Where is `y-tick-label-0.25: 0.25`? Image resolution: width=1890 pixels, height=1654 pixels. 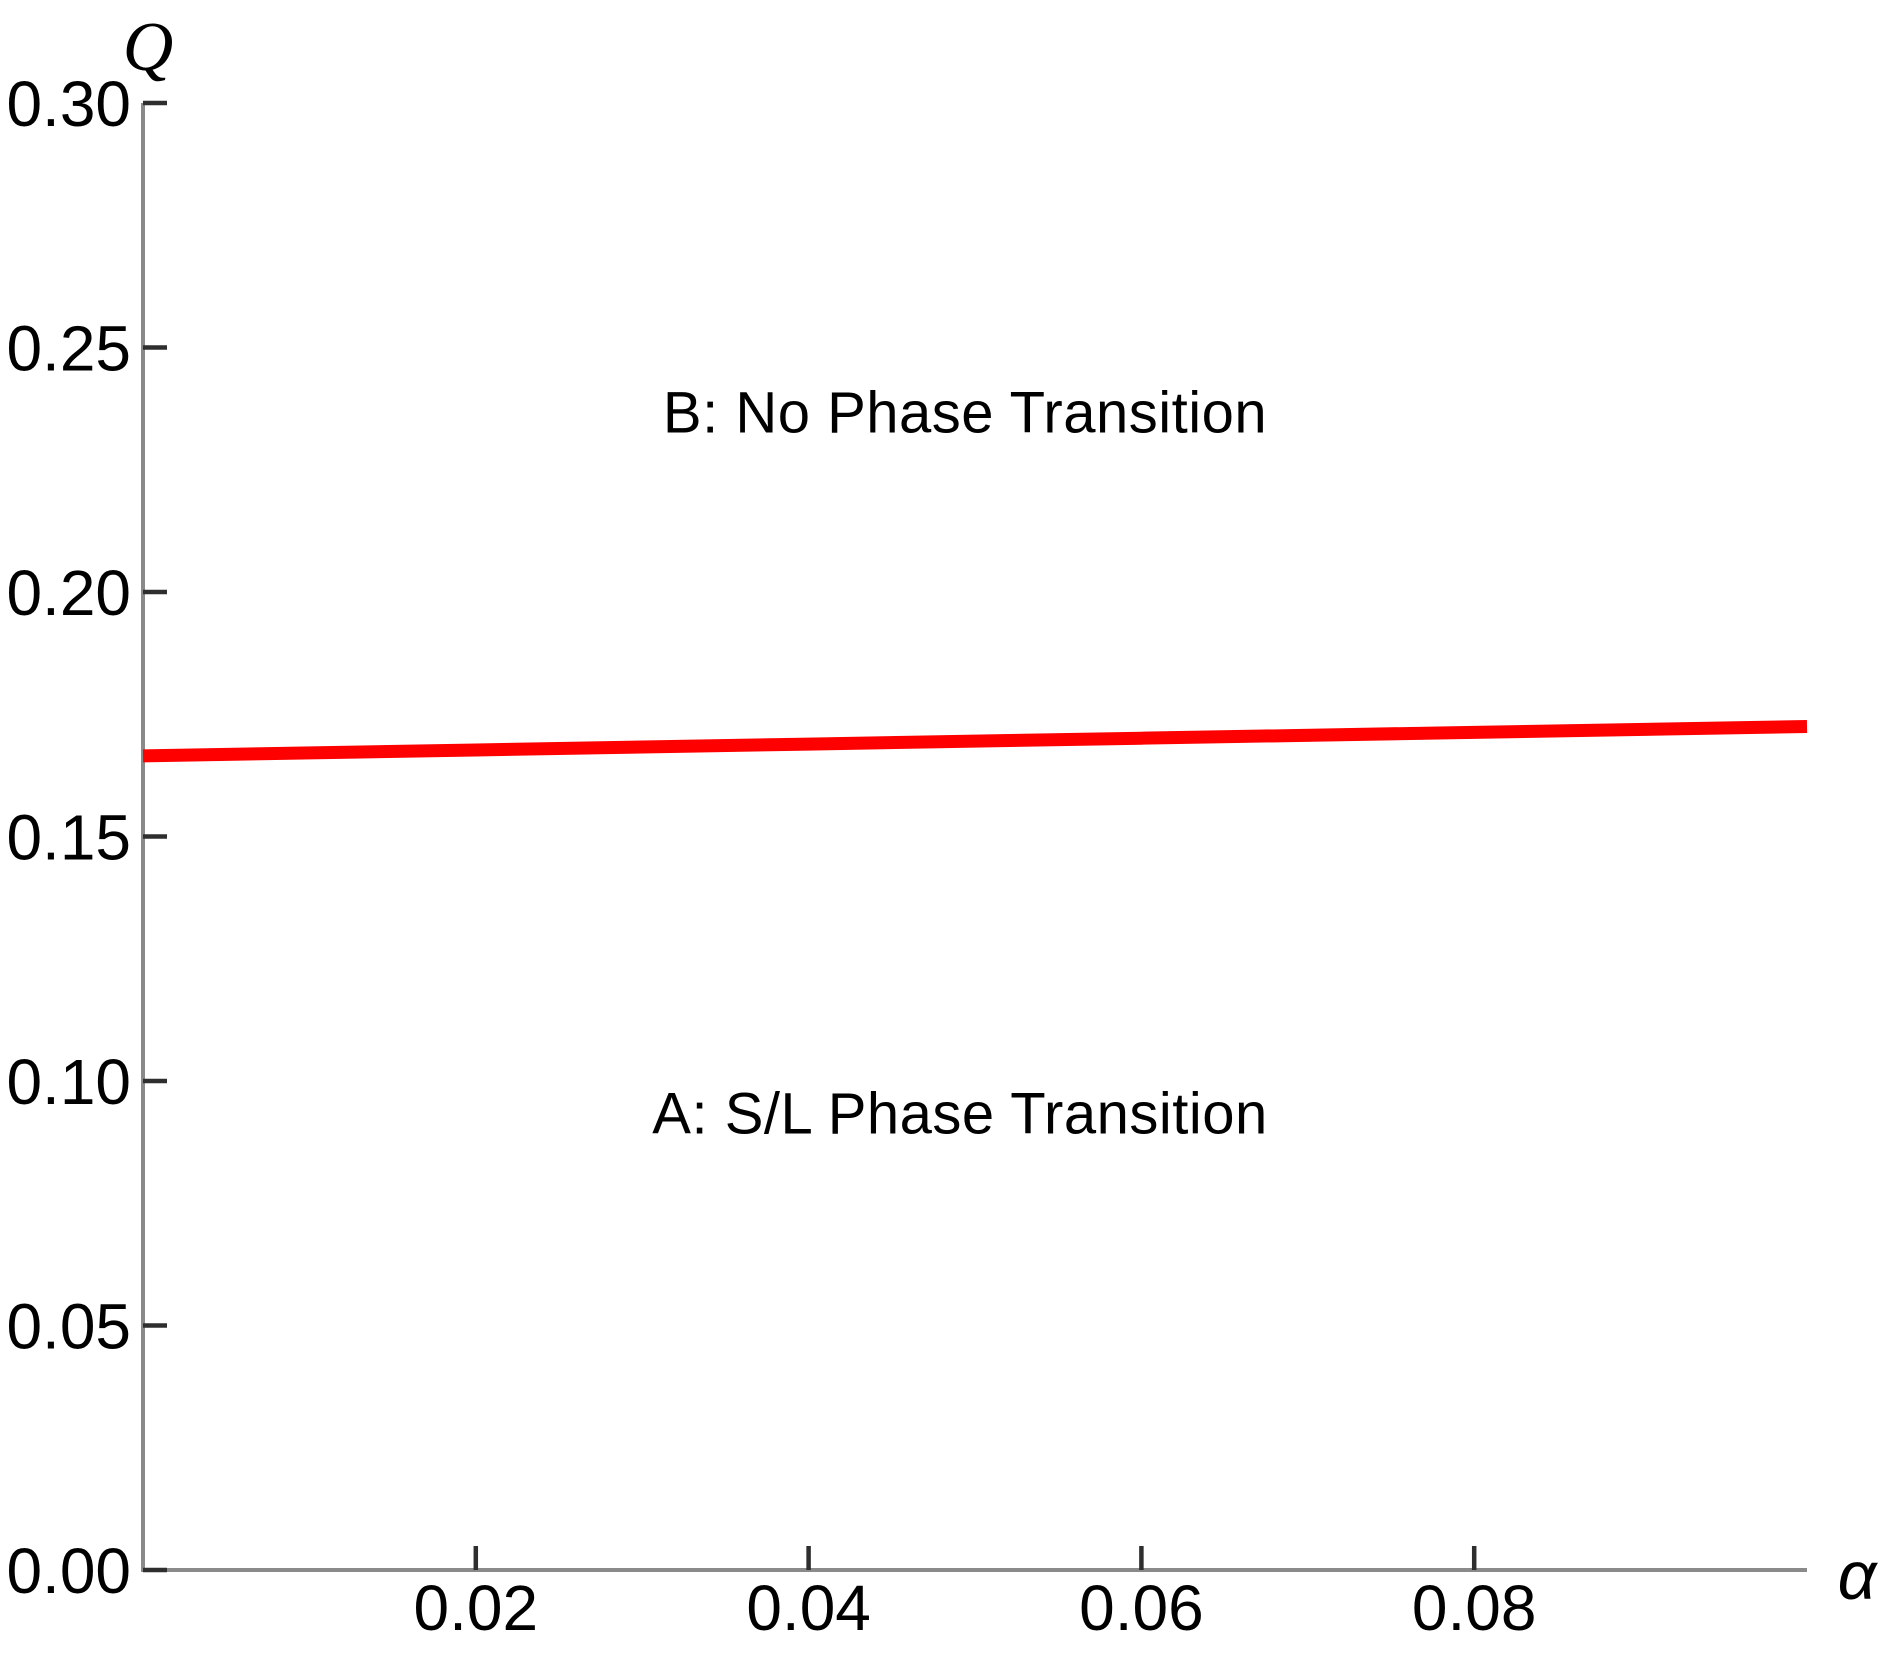
y-tick-label-0.25: 0.25 is located at coordinates (68, 349).